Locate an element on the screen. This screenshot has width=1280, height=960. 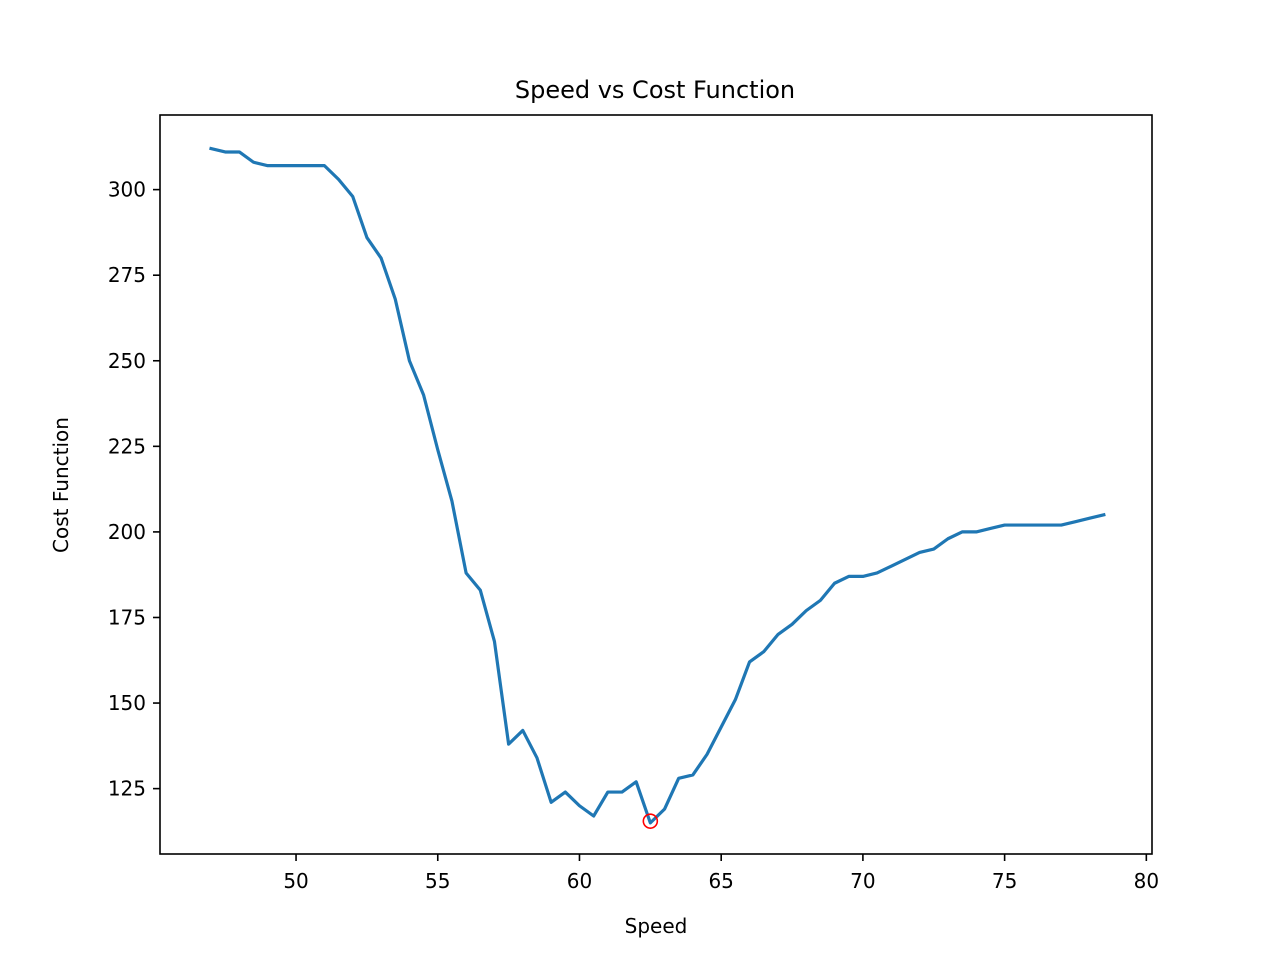
minimum-marker is located at coordinates (650, 821).